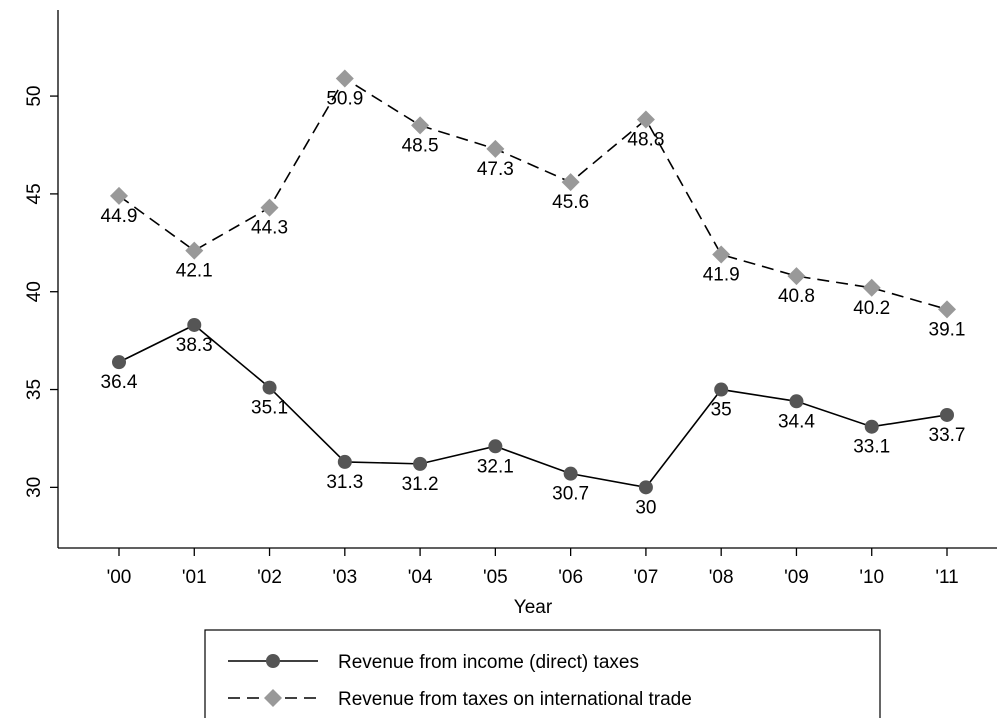 The width and height of the screenshot is (998, 718). I want to click on data-label: 48.8, so click(645, 140).